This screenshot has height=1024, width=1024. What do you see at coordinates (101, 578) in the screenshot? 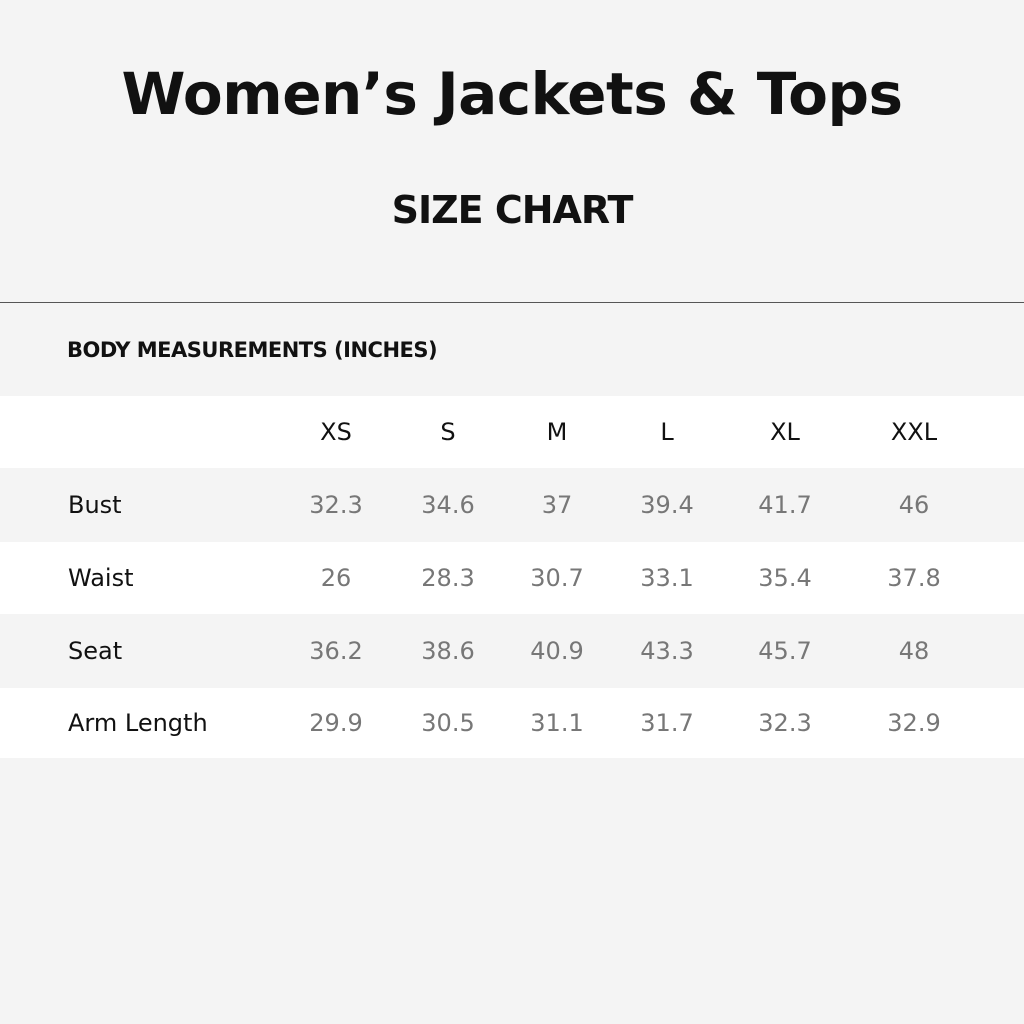
I see `row-label: Waist` at bounding box center [101, 578].